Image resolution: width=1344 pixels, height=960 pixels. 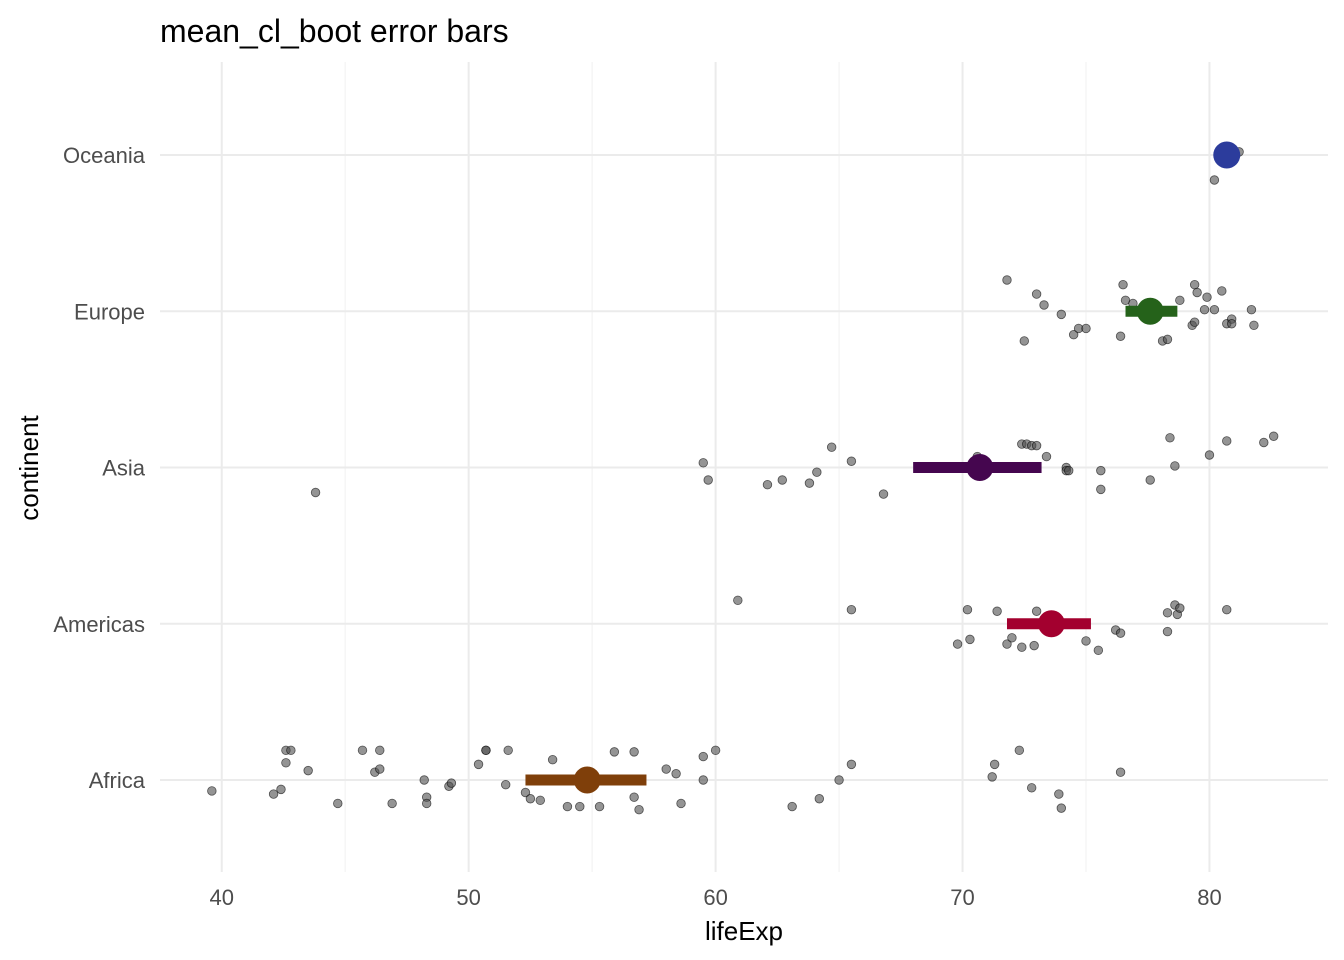 What do you see at coordinates (117, 780) in the screenshot?
I see `y-tick-label: Africa` at bounding box center [117, 780].